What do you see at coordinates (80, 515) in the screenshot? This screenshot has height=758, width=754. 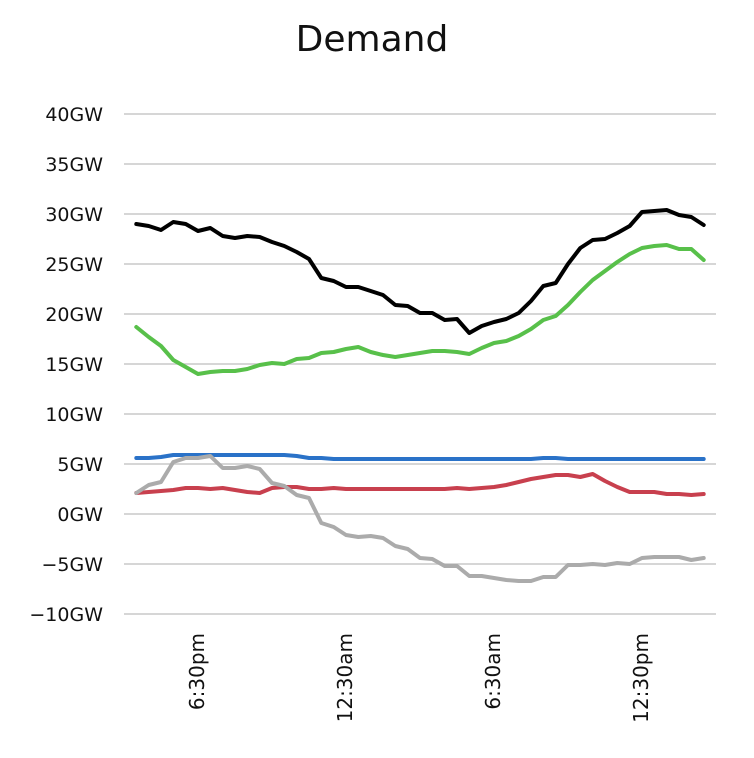 I see `y-tick-label: 0GW` at bounding box center [80, 515].